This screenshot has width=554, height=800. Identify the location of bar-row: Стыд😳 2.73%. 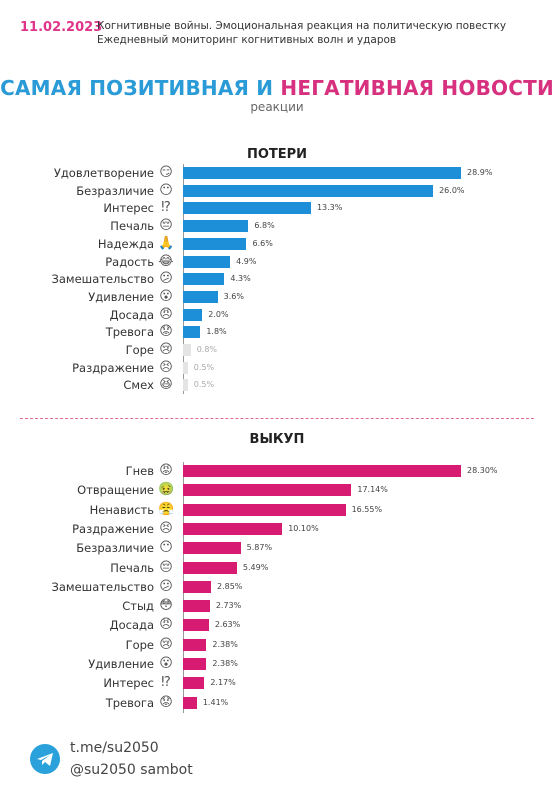
(277, 606).